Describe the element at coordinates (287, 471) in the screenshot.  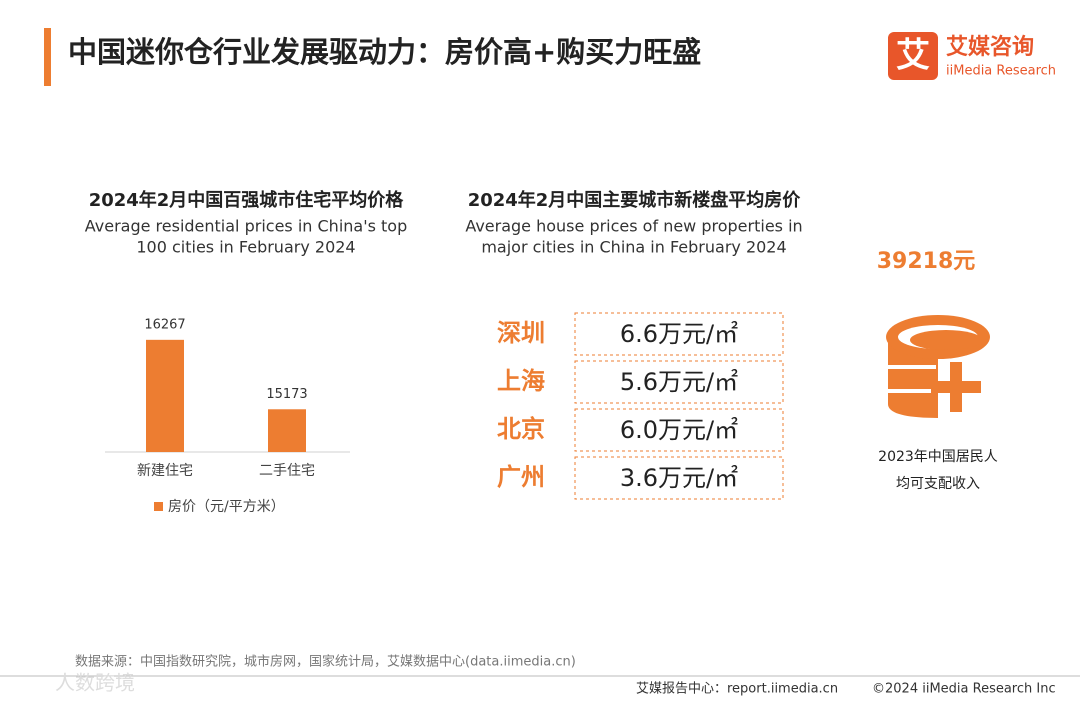
I see `x-tick-label: 二手住宅` at that location.